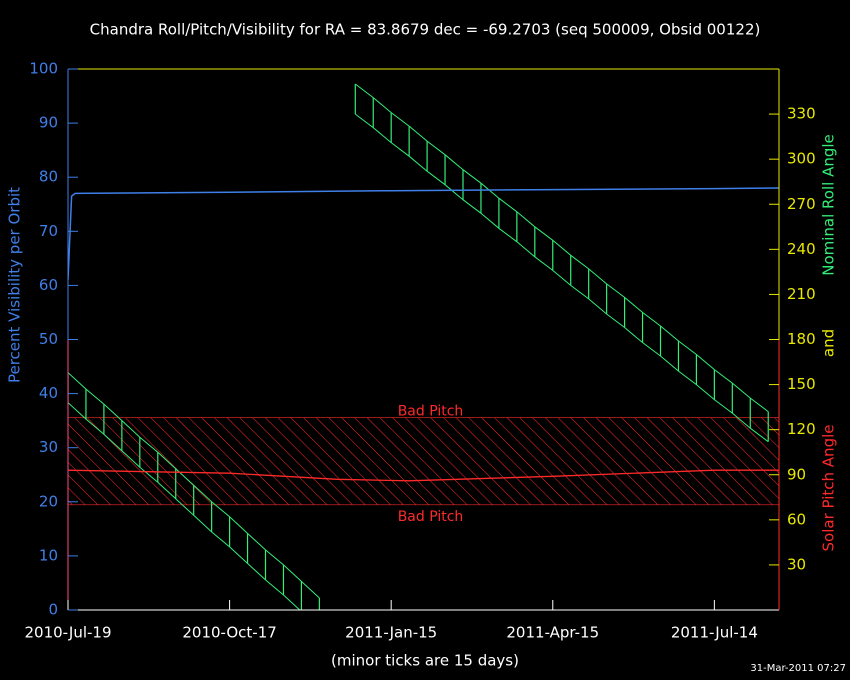 This screenshot has height=680, width=850. Describe the element at coordinates (48, 231) in the screenshot. I see `y-tick-label: 70` at that location.